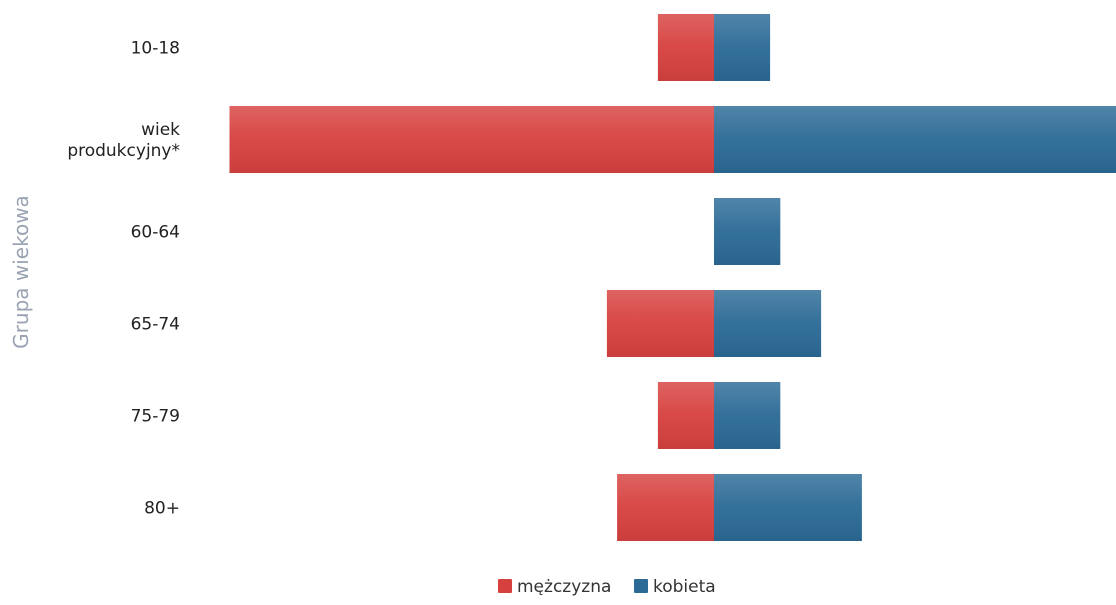  Describe the element at coordinates (155, 233) in the screenshot. I see `category-label: 60-64` at that location.